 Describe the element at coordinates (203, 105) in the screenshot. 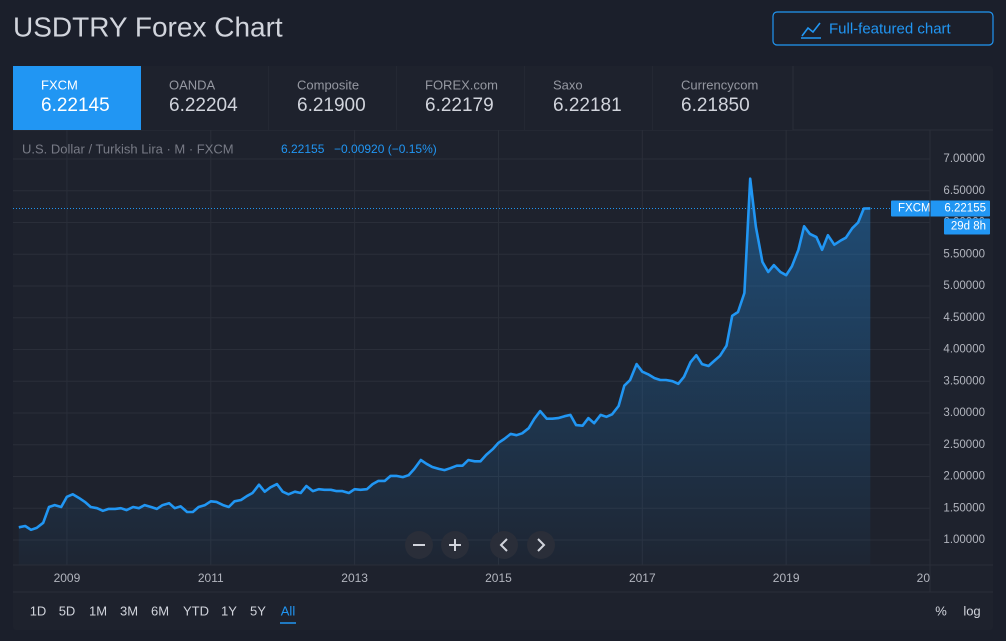

I see `tab-price: 6.22204` at that location.